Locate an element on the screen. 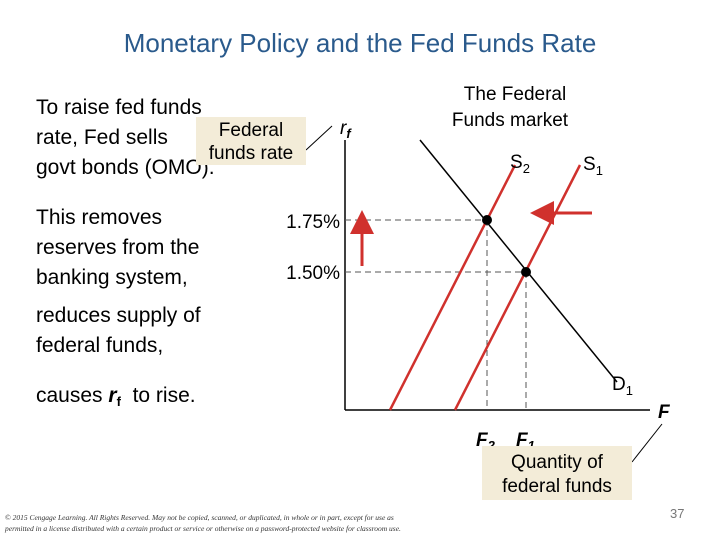 Image resolution: width=720 pixels, height=540 pixels. guides is located at coordinates (436, 314).